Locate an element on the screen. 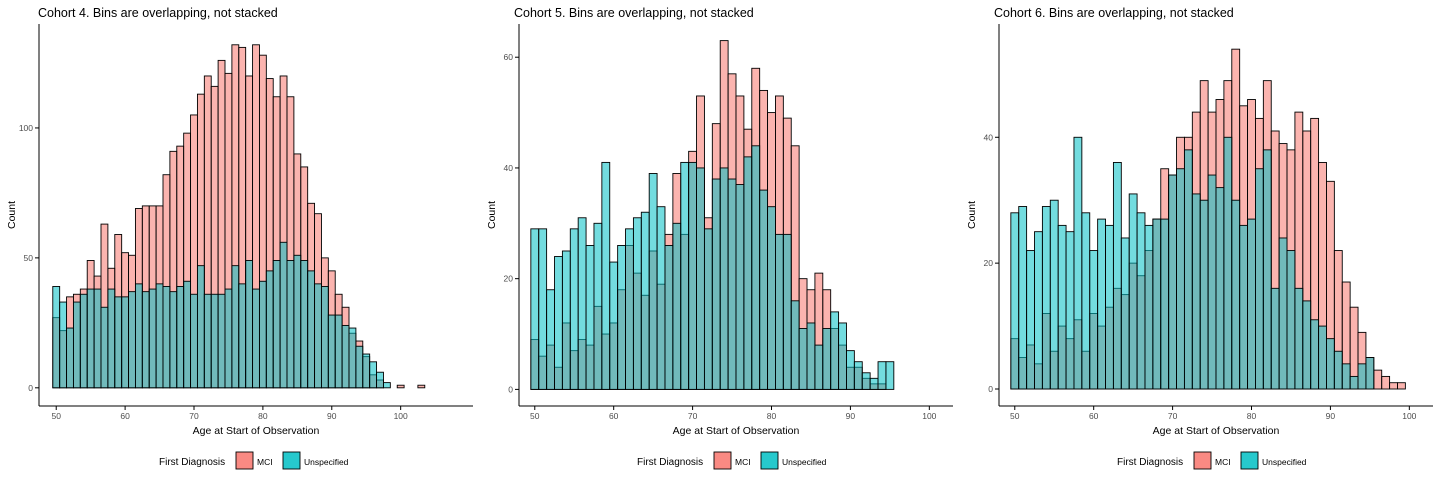 This screenshot has width=1440, height=480. x-tick-label: 70 is located at coordinates (1173, 416).